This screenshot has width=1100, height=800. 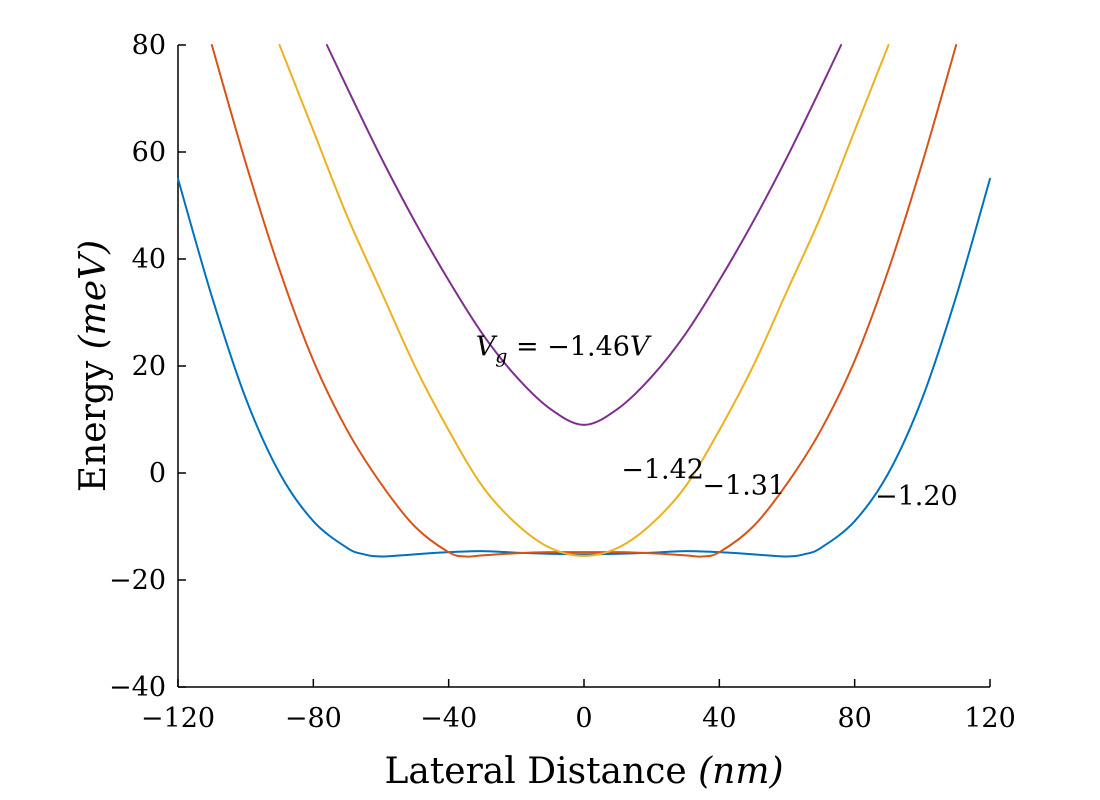 I want to click on y-tick-label: 20, so click(x=149, y=366).